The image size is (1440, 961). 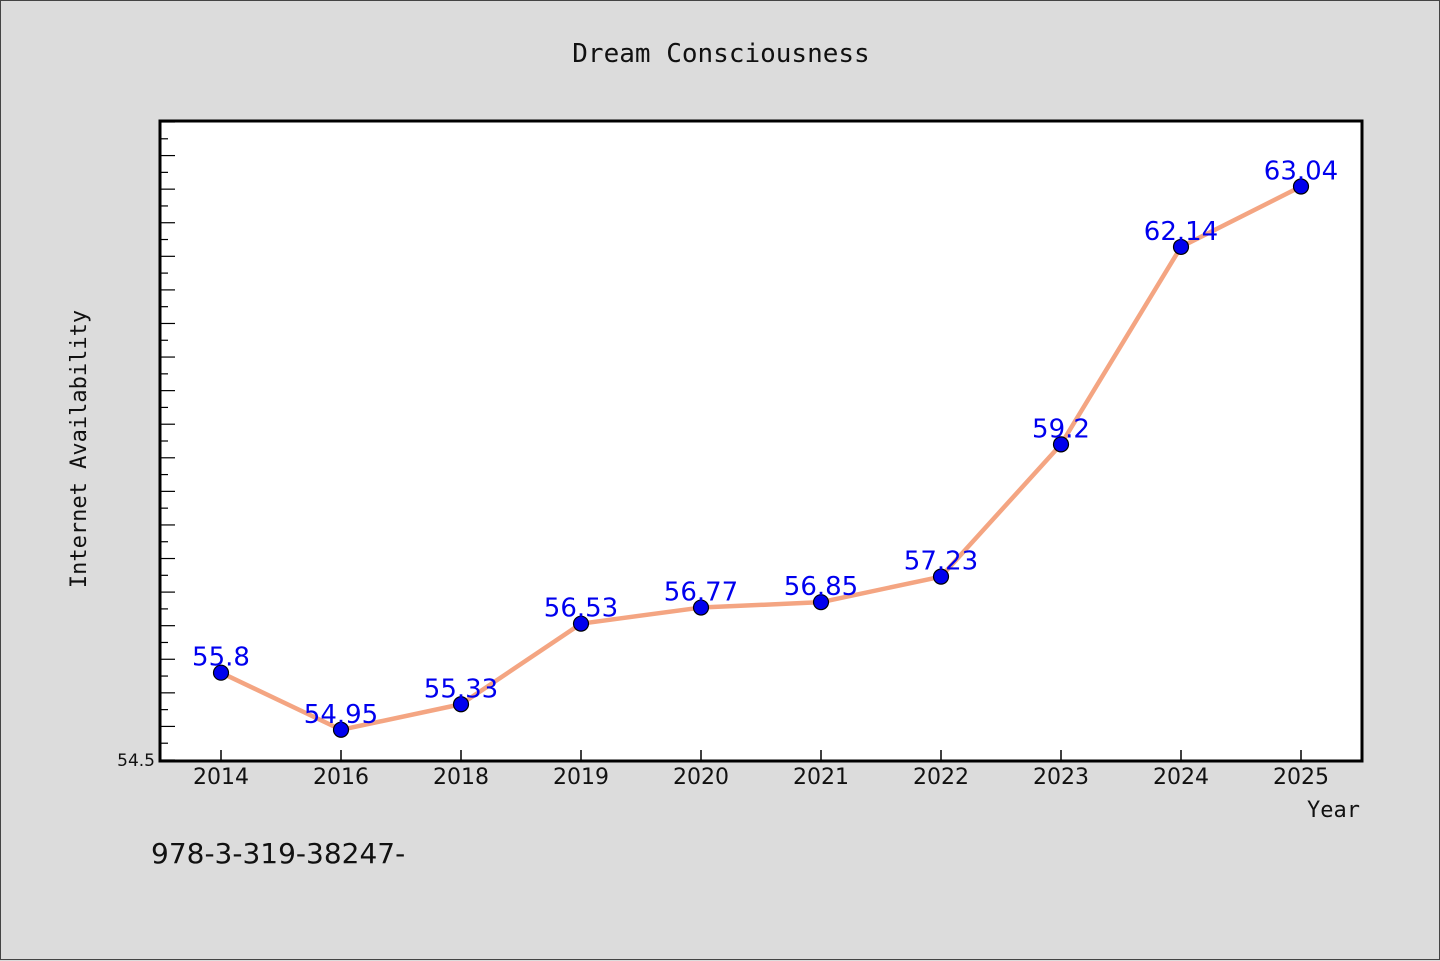 What do you see at coordinates (701, 777) in the screenshot?
I see `x-tick-label: 2020` at bounding box center [701, 777].